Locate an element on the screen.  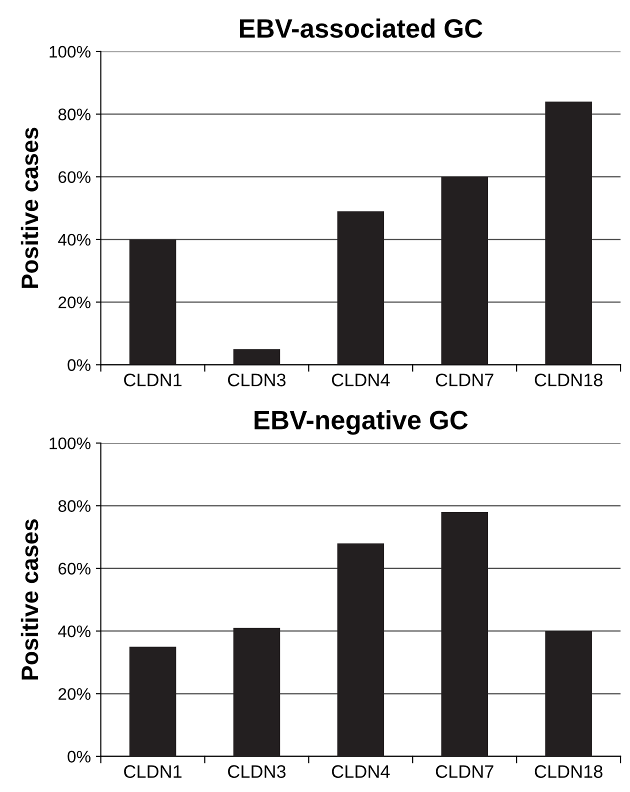
chart-title: EBV-negative GC is located at coordinates (361, 422).